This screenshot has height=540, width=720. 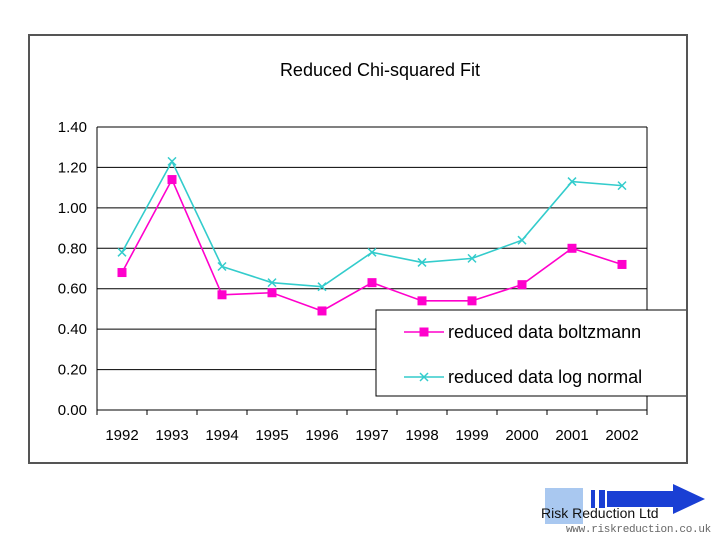 I want to click on x-tick-label: 1996, so click(x=321, y=435).